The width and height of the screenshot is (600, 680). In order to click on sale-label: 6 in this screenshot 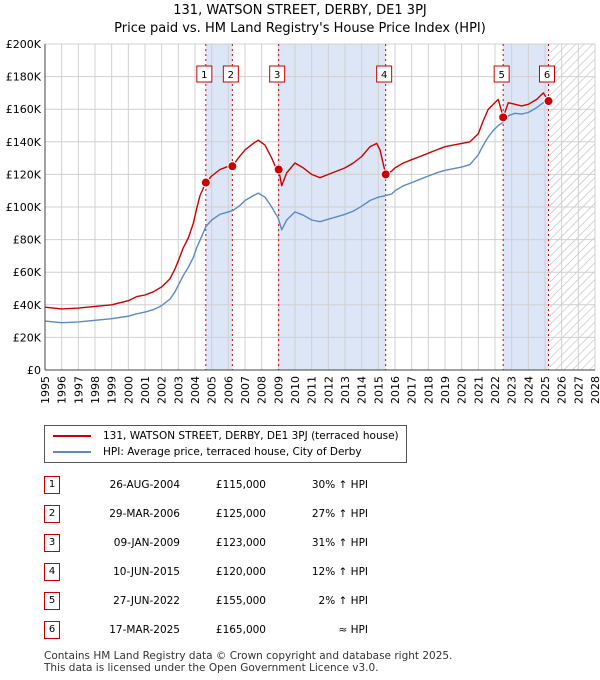, I will do `click(547, 74)`.